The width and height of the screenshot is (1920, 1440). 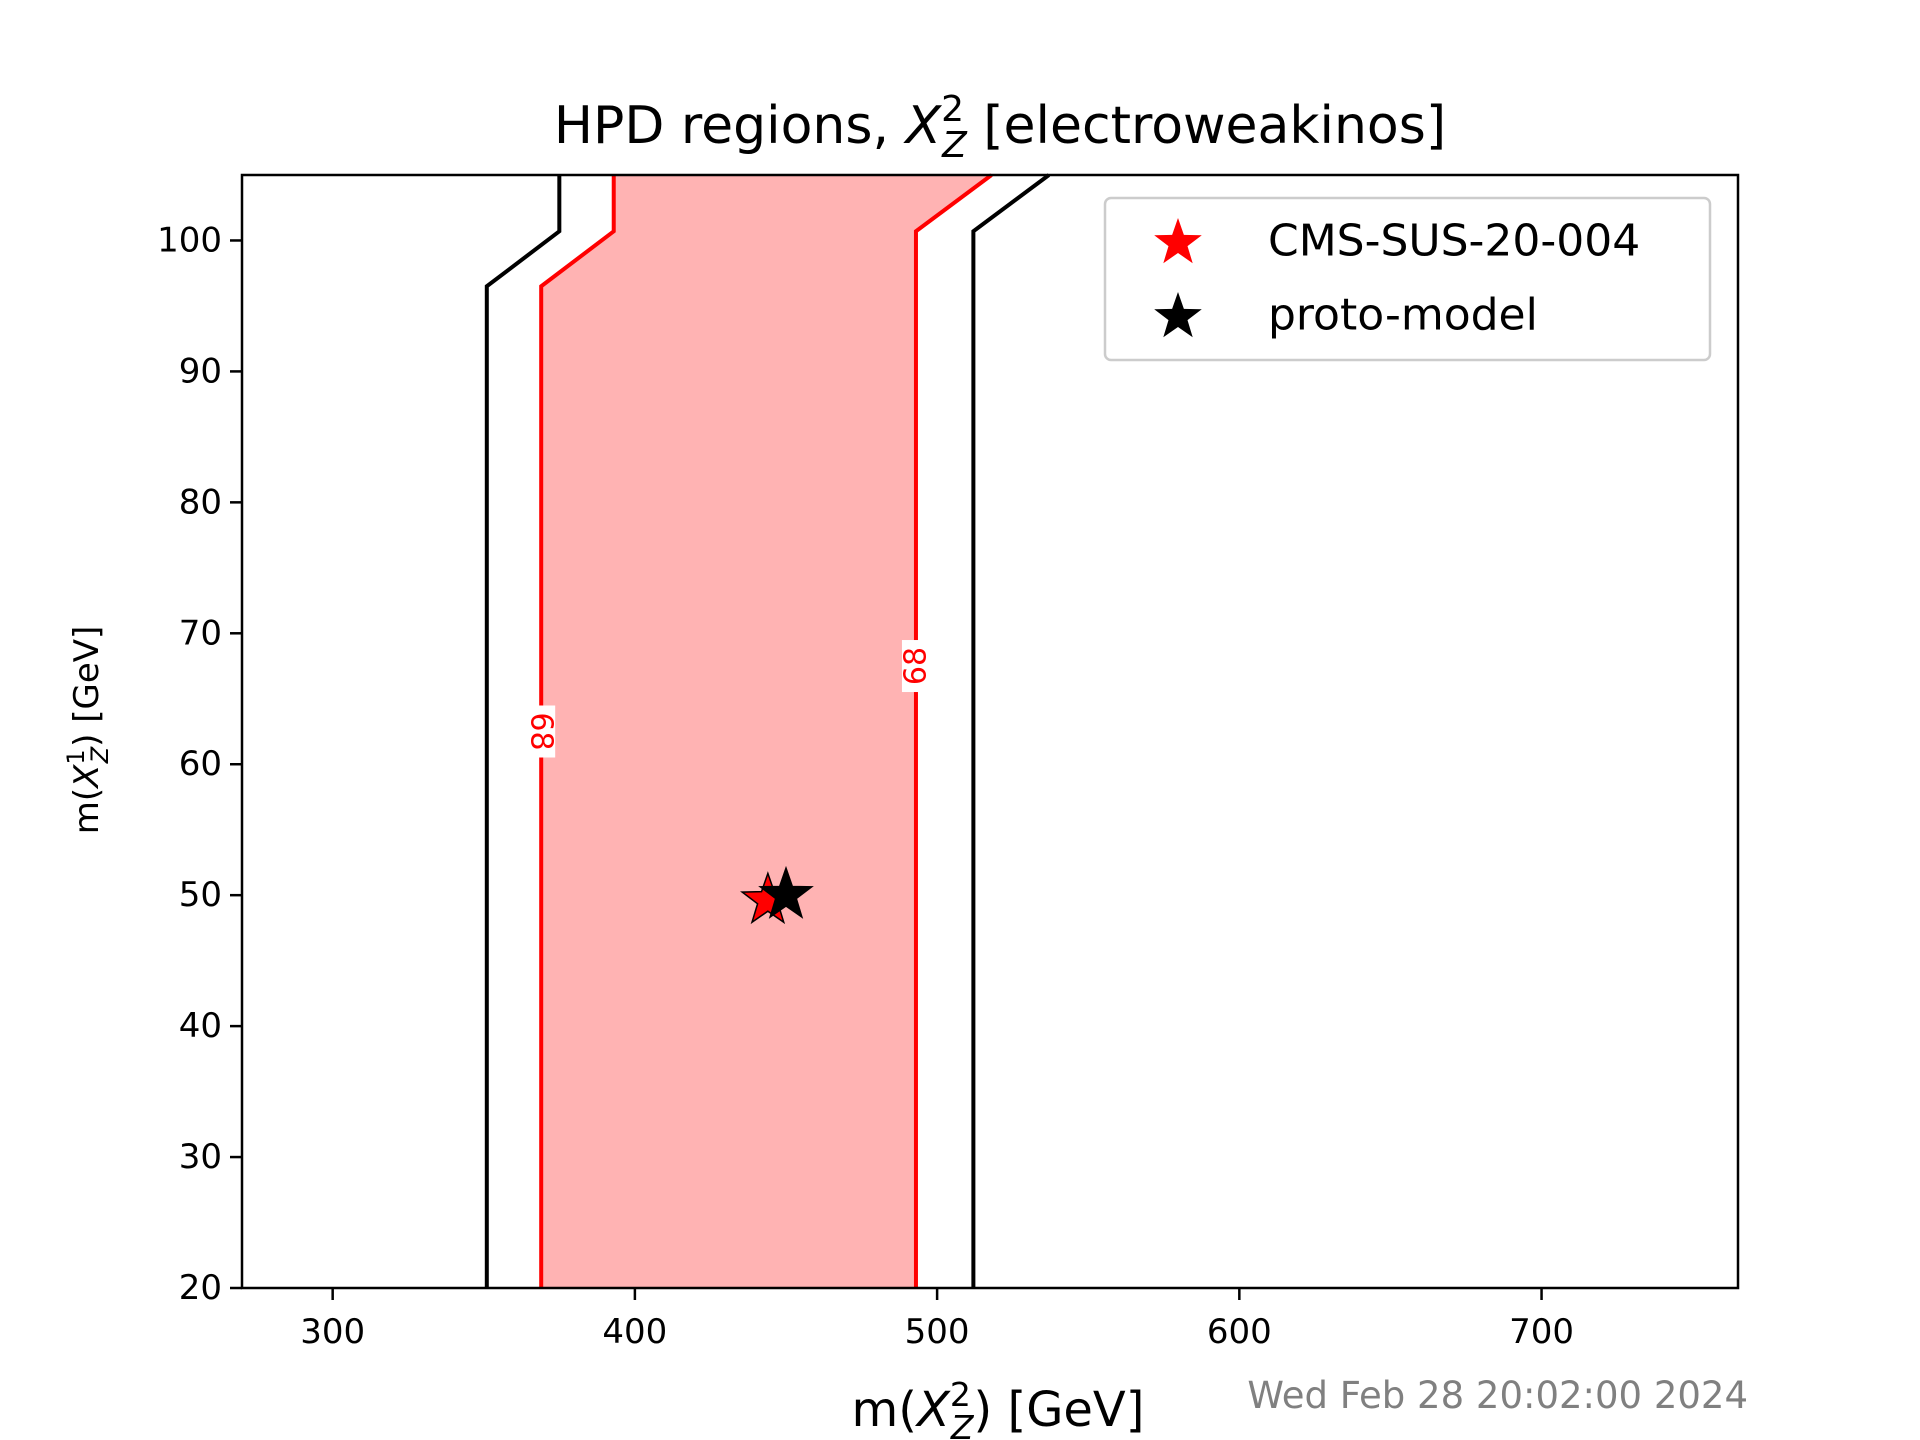 I want to click on contour-label-right: 68, so click(x=915, y=666).